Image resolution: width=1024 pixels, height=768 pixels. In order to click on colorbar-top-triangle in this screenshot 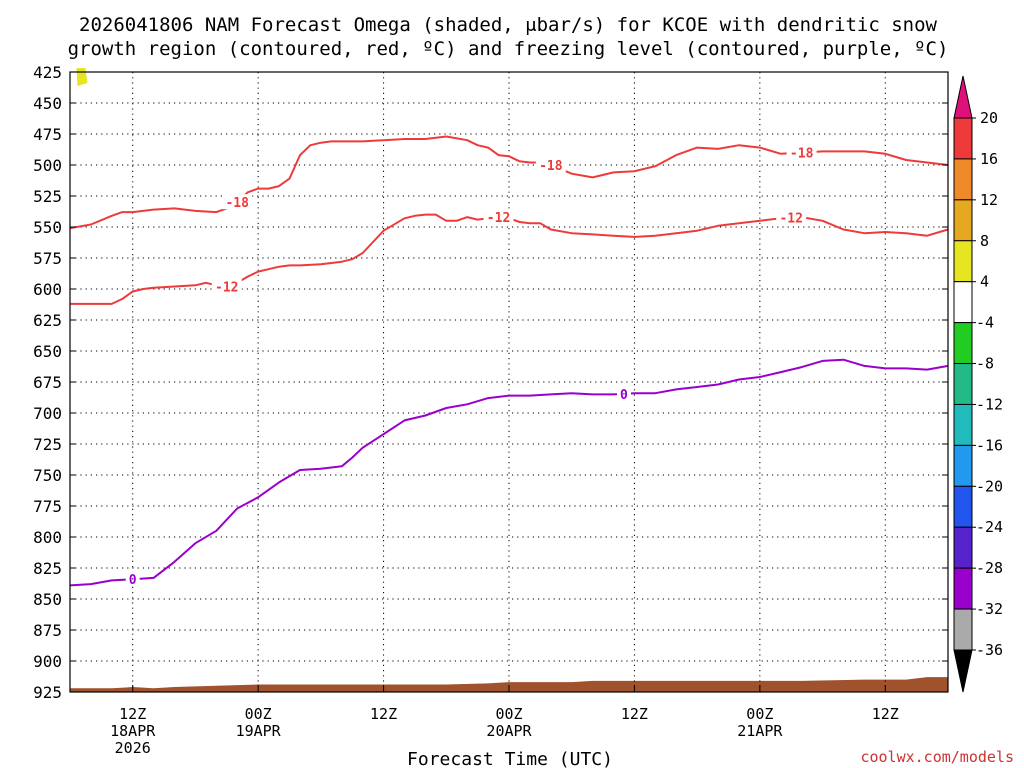, I will do `click(963, 97)`.